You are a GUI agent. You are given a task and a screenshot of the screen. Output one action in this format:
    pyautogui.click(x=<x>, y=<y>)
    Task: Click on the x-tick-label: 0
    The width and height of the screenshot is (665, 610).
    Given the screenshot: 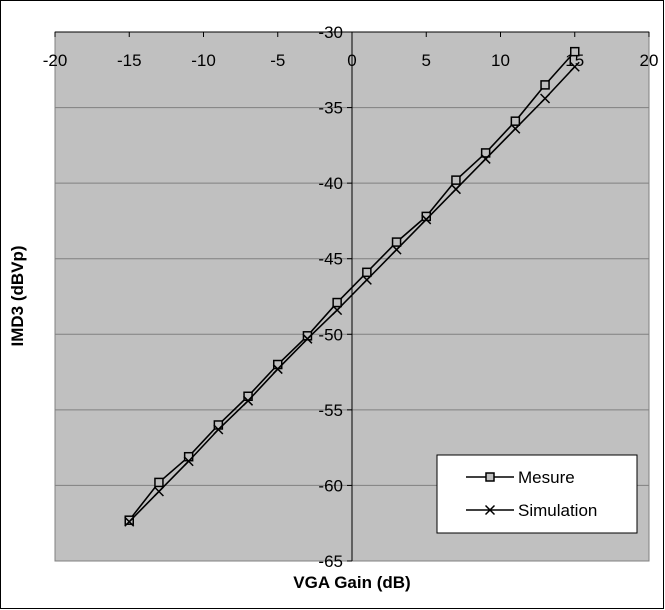 What is the action you would take?
    pyautogui.click(x=351, y=60)
    